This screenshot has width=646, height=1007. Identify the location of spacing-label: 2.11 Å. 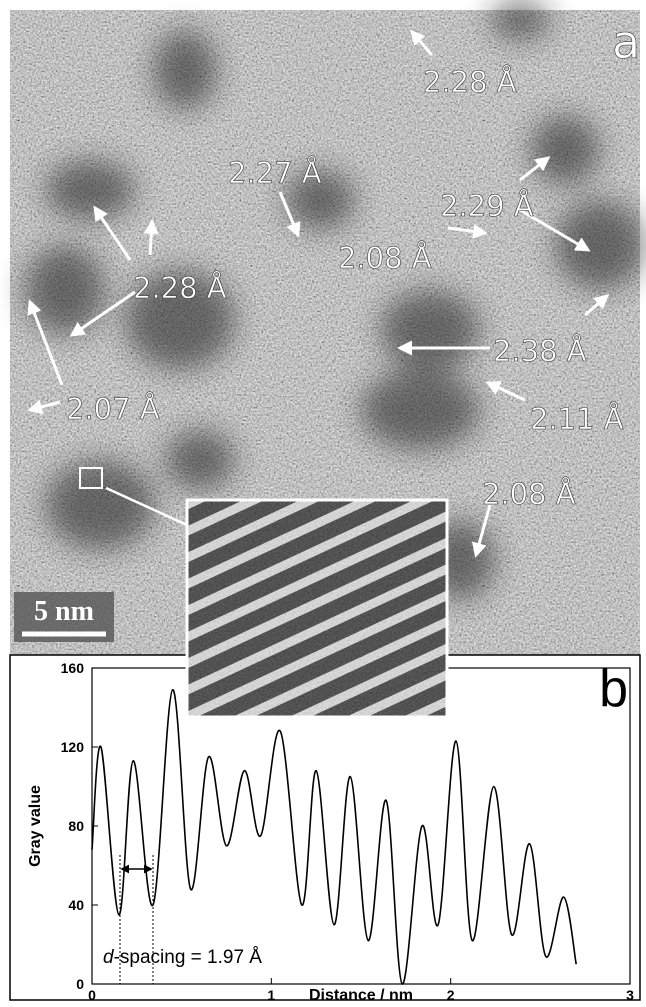
(577, 419).